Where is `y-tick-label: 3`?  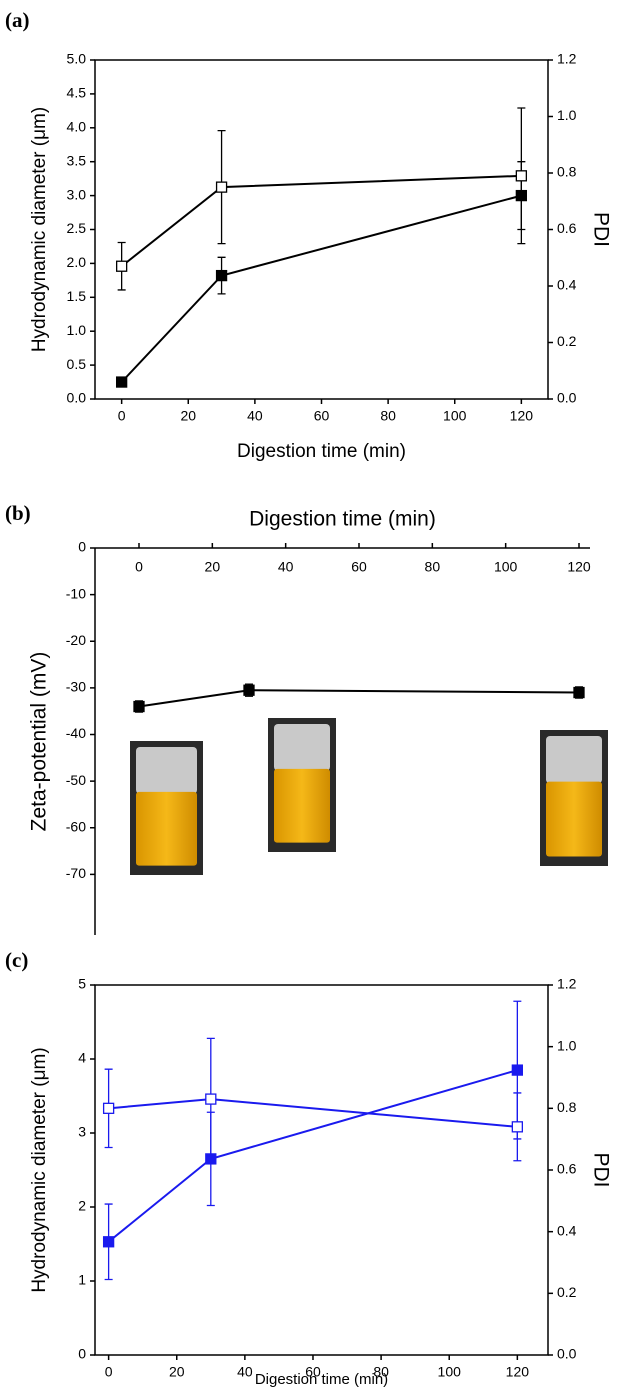 y-tick-label: 3 is located at coordinates (82, 1132).